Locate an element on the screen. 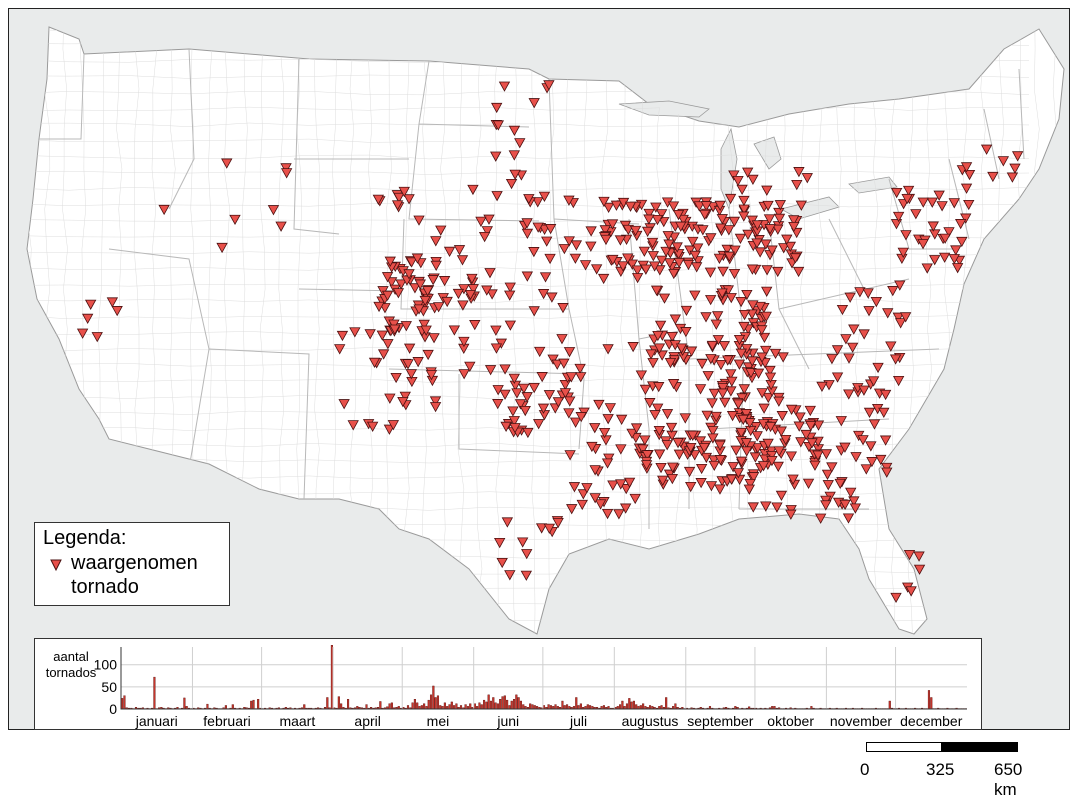 The image size is (1082, 800). scale-bar-black-segment is located at coordinates (980, 747).